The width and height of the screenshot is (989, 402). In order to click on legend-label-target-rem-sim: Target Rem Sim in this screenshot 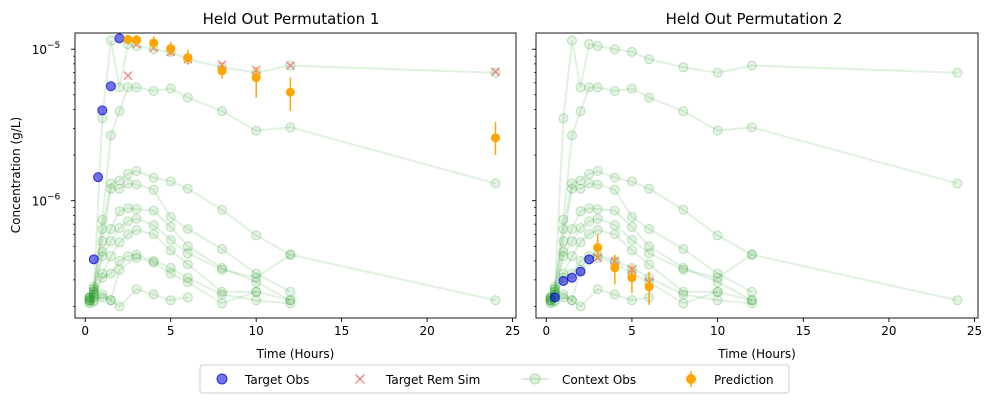, I will do `click(432, 380)`.